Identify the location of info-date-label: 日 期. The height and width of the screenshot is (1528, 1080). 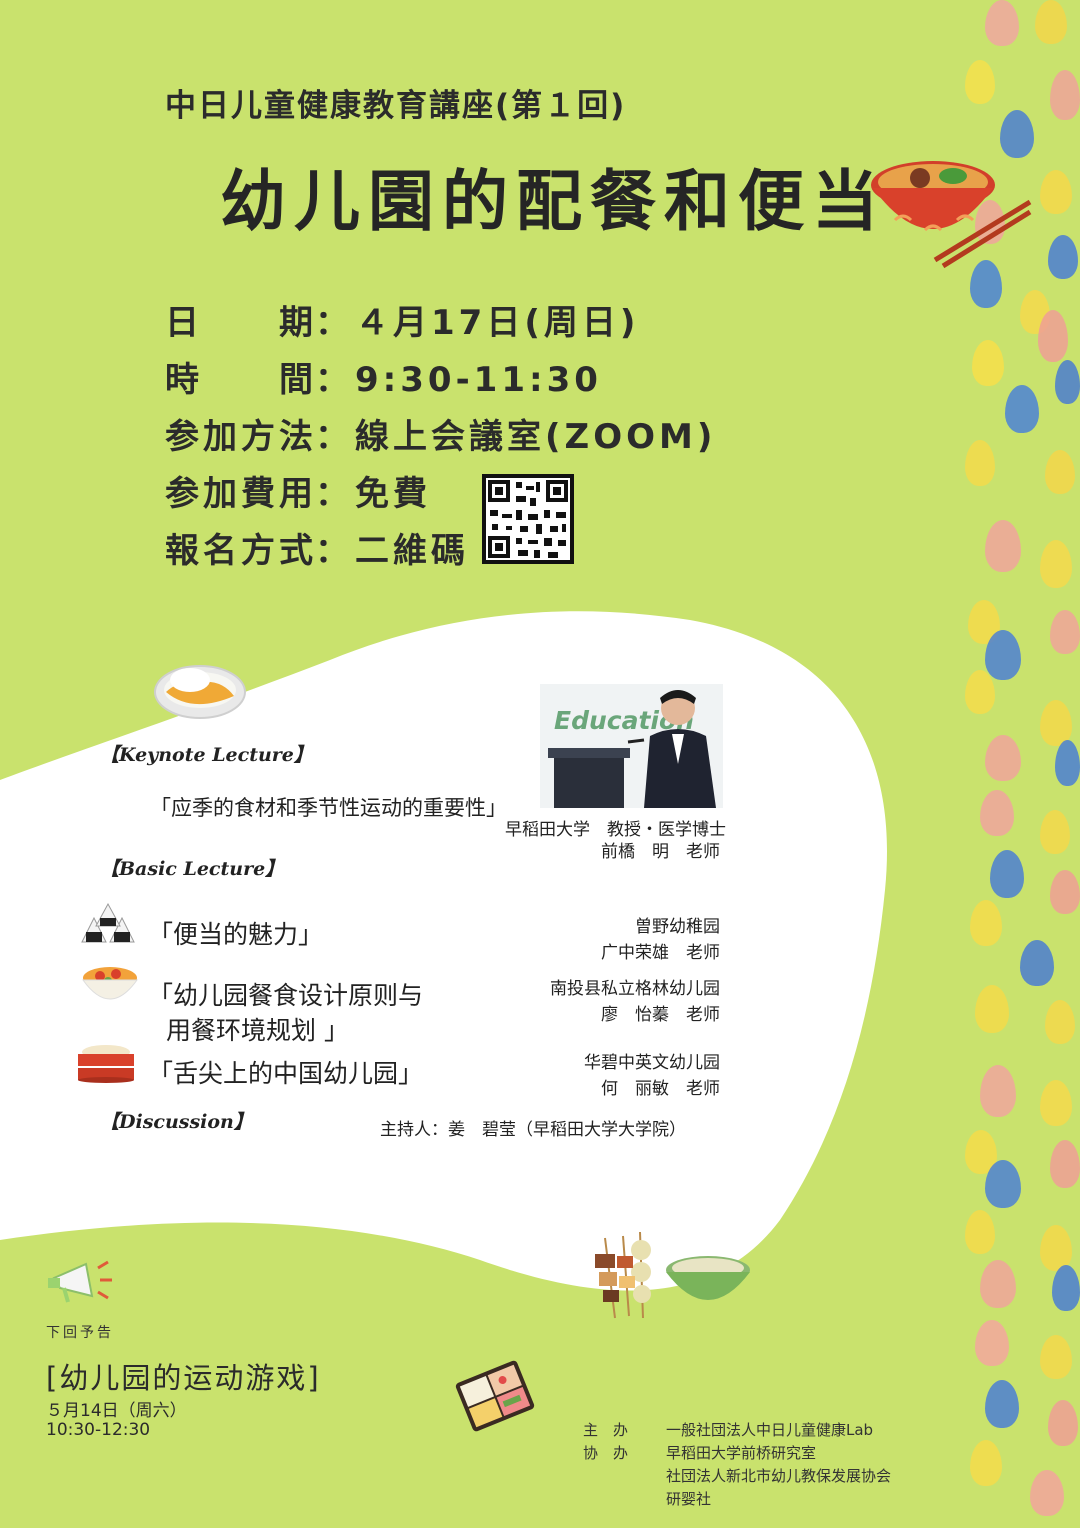
(241, 323).